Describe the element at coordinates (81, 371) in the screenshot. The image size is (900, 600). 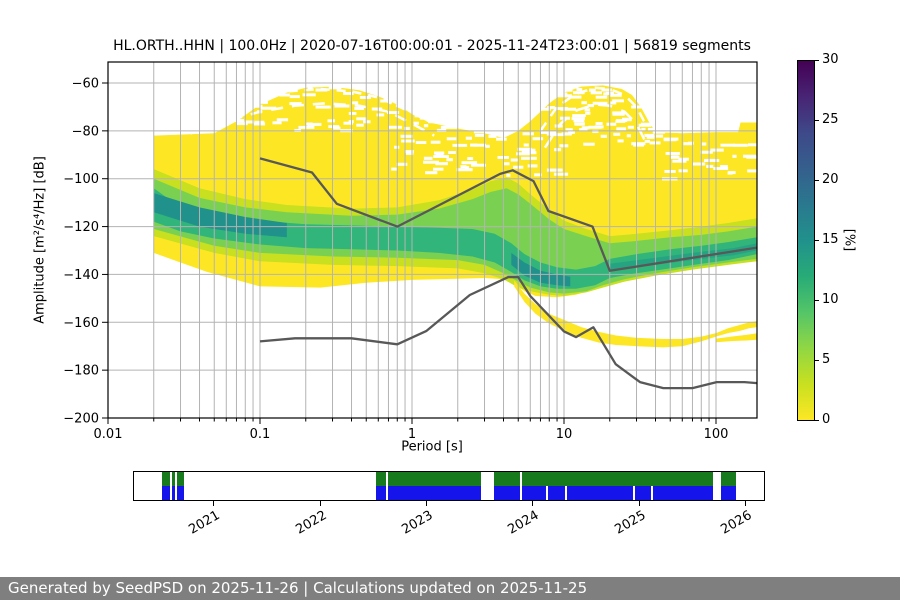
I see `y-tick-label: −180` at that location.